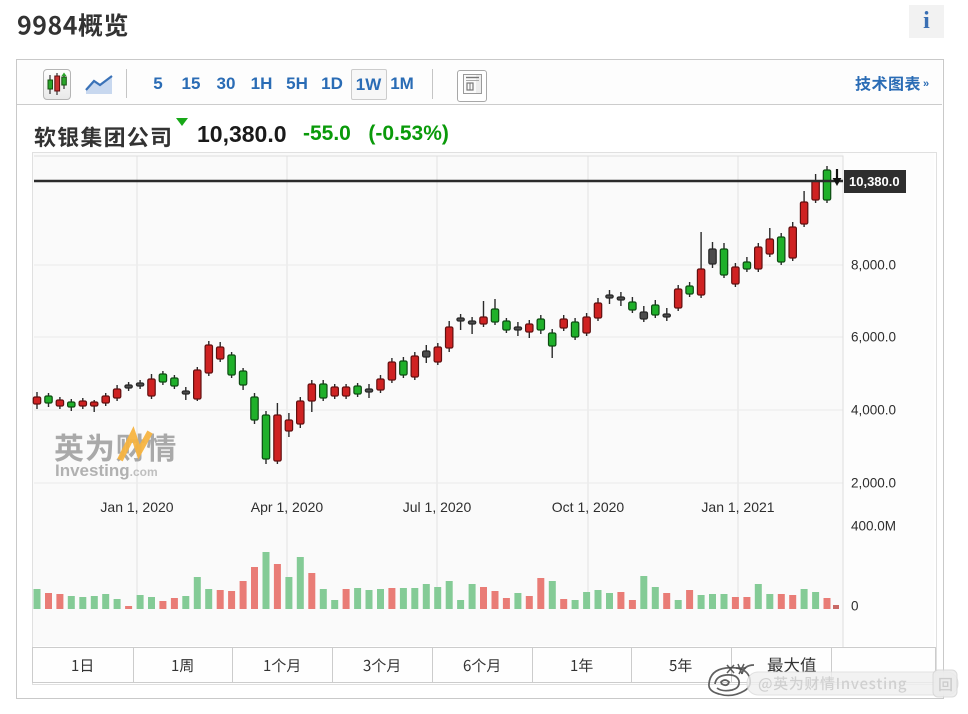 The height and width of the screenshot is (714, 968). Describe the element at coordinates (873, 483) in the screenshot. I see `svg-text: 2,000.0` at that location.